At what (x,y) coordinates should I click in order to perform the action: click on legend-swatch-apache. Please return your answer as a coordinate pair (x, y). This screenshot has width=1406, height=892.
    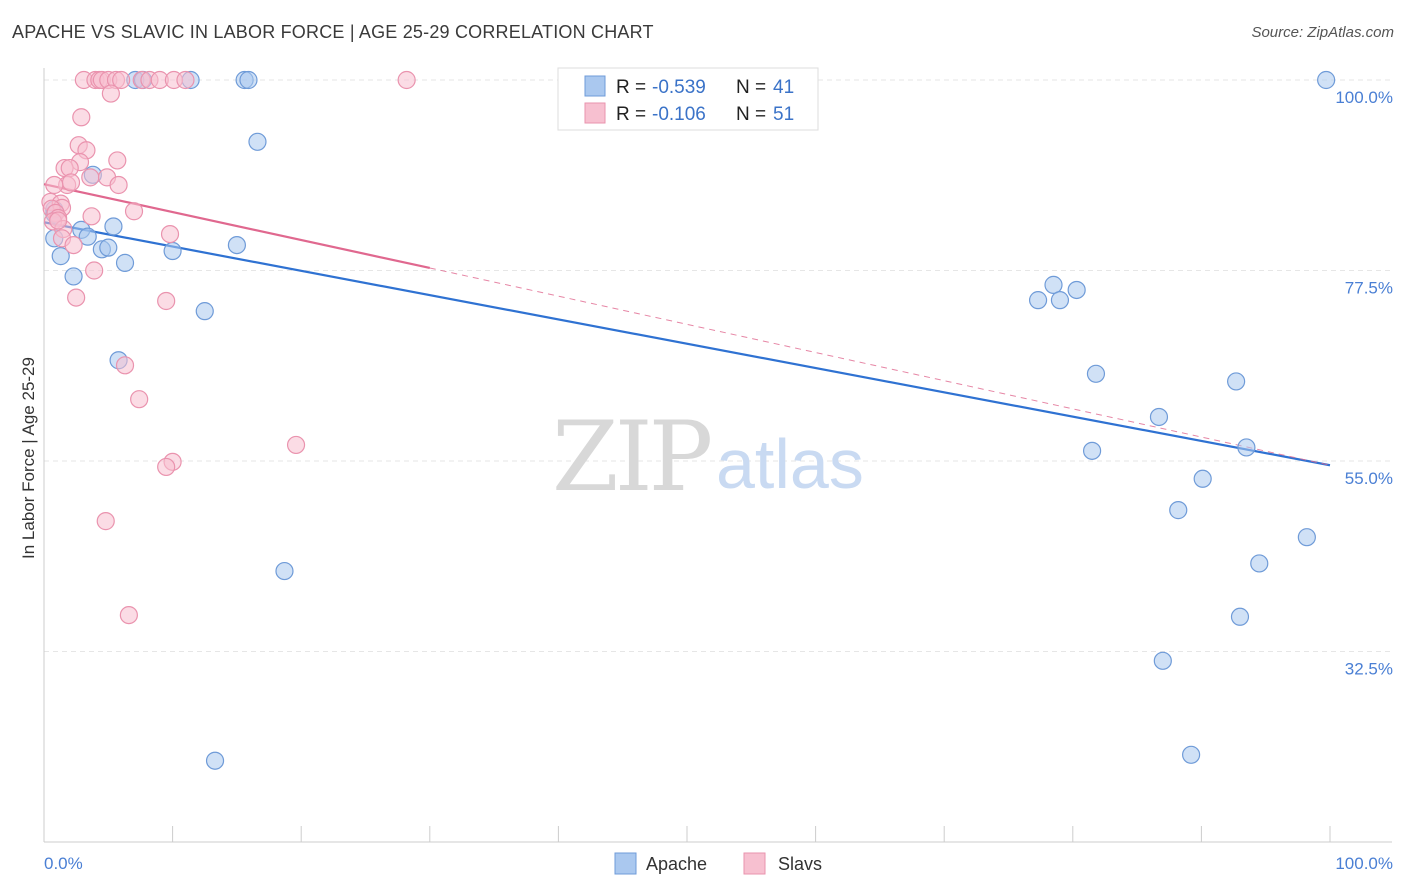
    Looking at the image, I should click on (595, 86).